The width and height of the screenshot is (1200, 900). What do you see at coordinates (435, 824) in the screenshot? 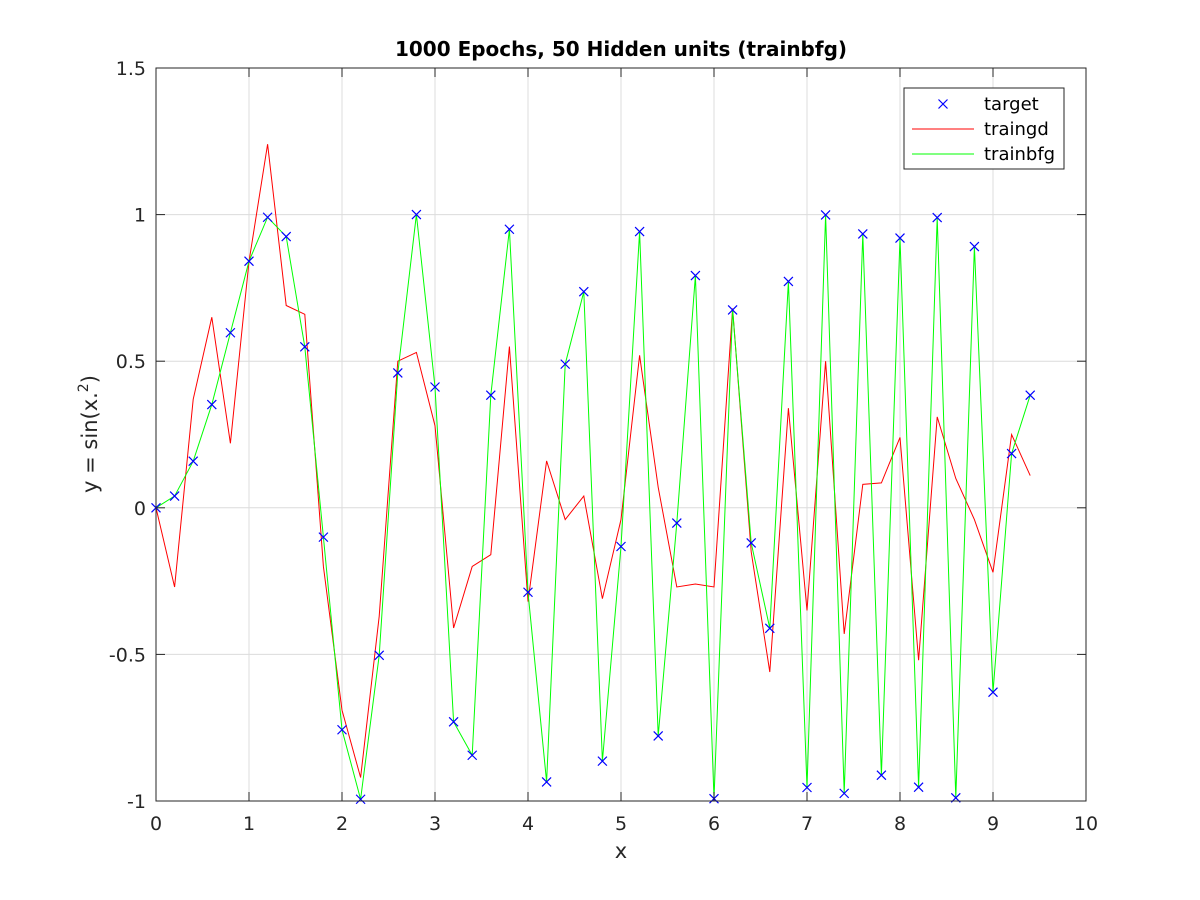
I see `x-tick-label: 3` at bounding box center [435, 824].